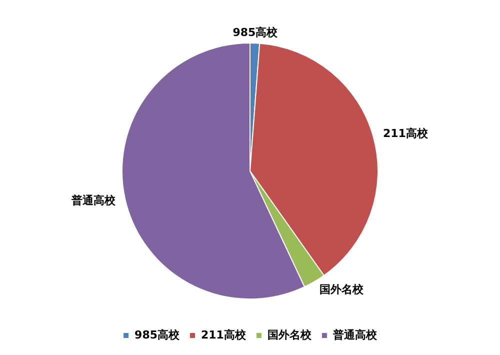 This screenshot has width=500, height=355. I want to click on slice-label: 985高校, so click(255, 32).